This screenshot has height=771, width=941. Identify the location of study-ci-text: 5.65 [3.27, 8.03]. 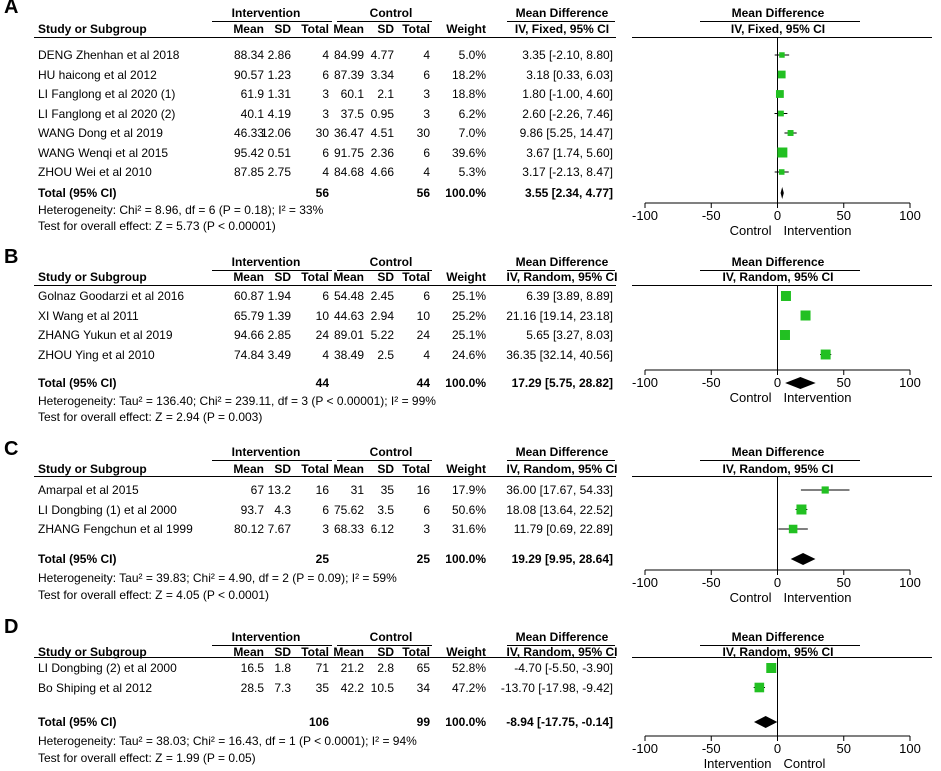
(569, 335).